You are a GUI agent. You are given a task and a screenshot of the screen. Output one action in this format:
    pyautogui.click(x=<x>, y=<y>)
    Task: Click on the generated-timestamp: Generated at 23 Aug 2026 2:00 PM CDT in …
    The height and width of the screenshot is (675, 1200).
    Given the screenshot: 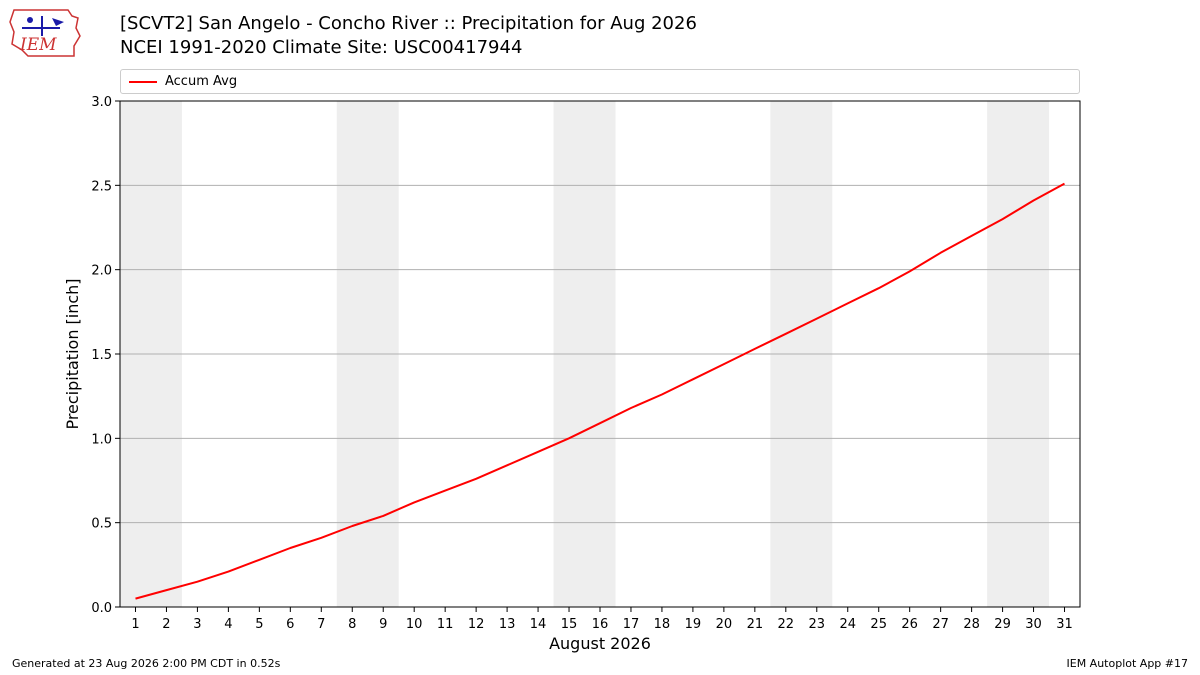 What is the action you would take?
    pyautogui.click(x=146, y=663)
    